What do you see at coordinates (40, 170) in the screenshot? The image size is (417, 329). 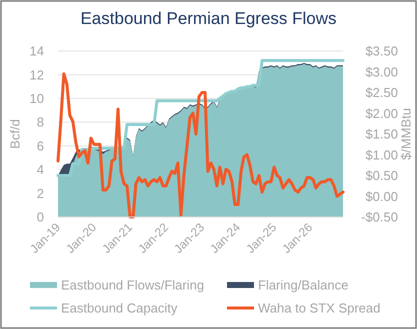 I see `y-tick-label: 4` at bounding box center [40, 170].